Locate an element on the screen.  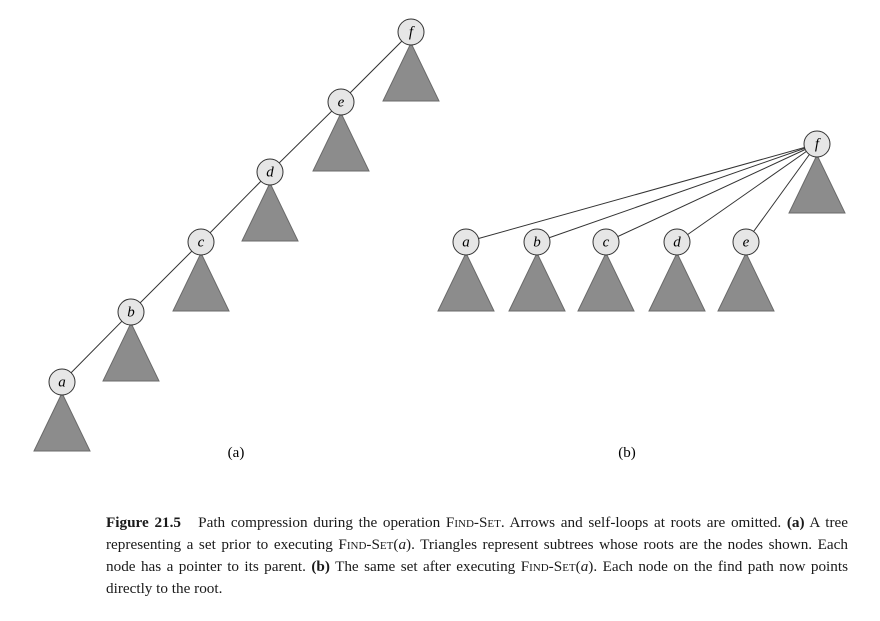
panel-a-node-f-label: f is located at coordinates (412, 33).